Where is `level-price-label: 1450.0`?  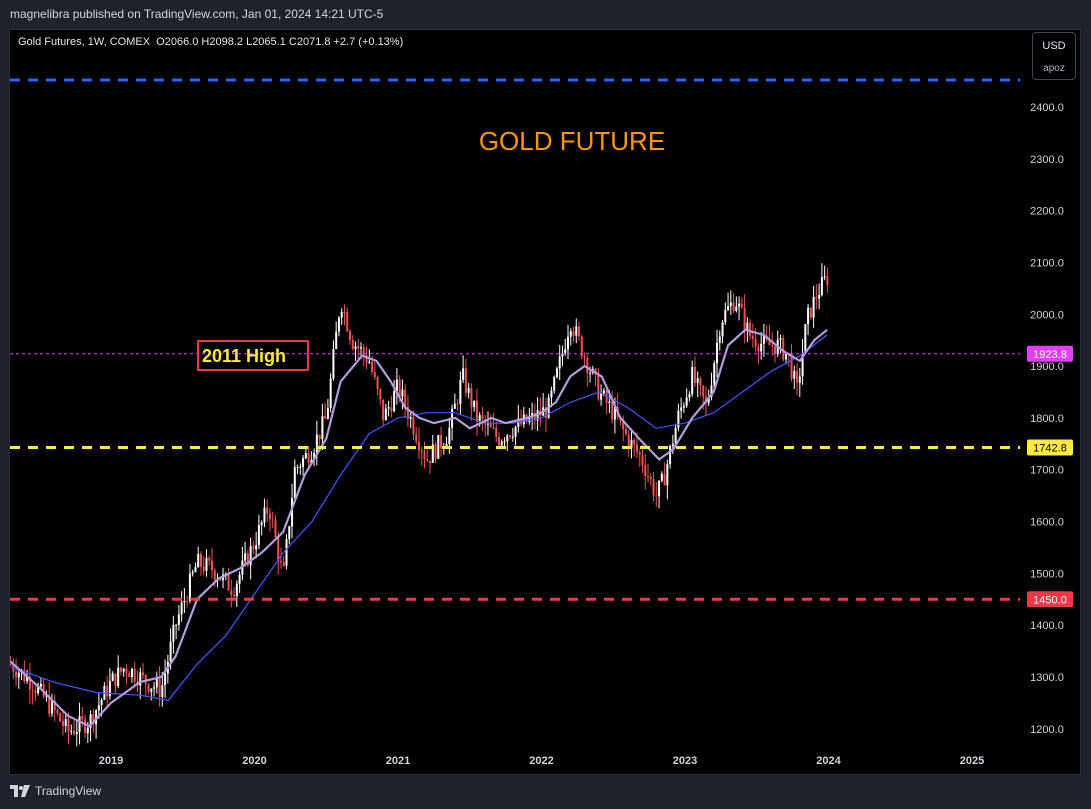
level-price-label: 1450.0 is located at coordinates (1050, 600).